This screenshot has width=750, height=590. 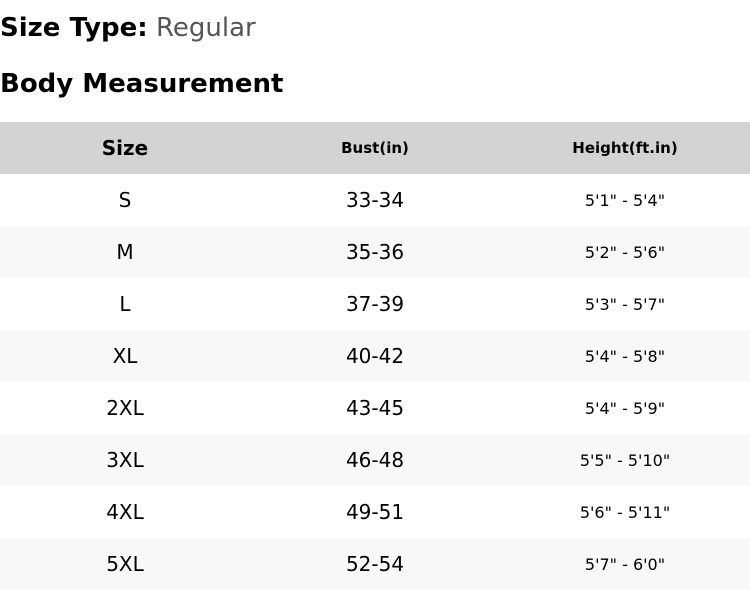 What do you see at coordinates (125, 252) in the screenshot?
I see `cell-size: M` at bounding box center [125, 252].